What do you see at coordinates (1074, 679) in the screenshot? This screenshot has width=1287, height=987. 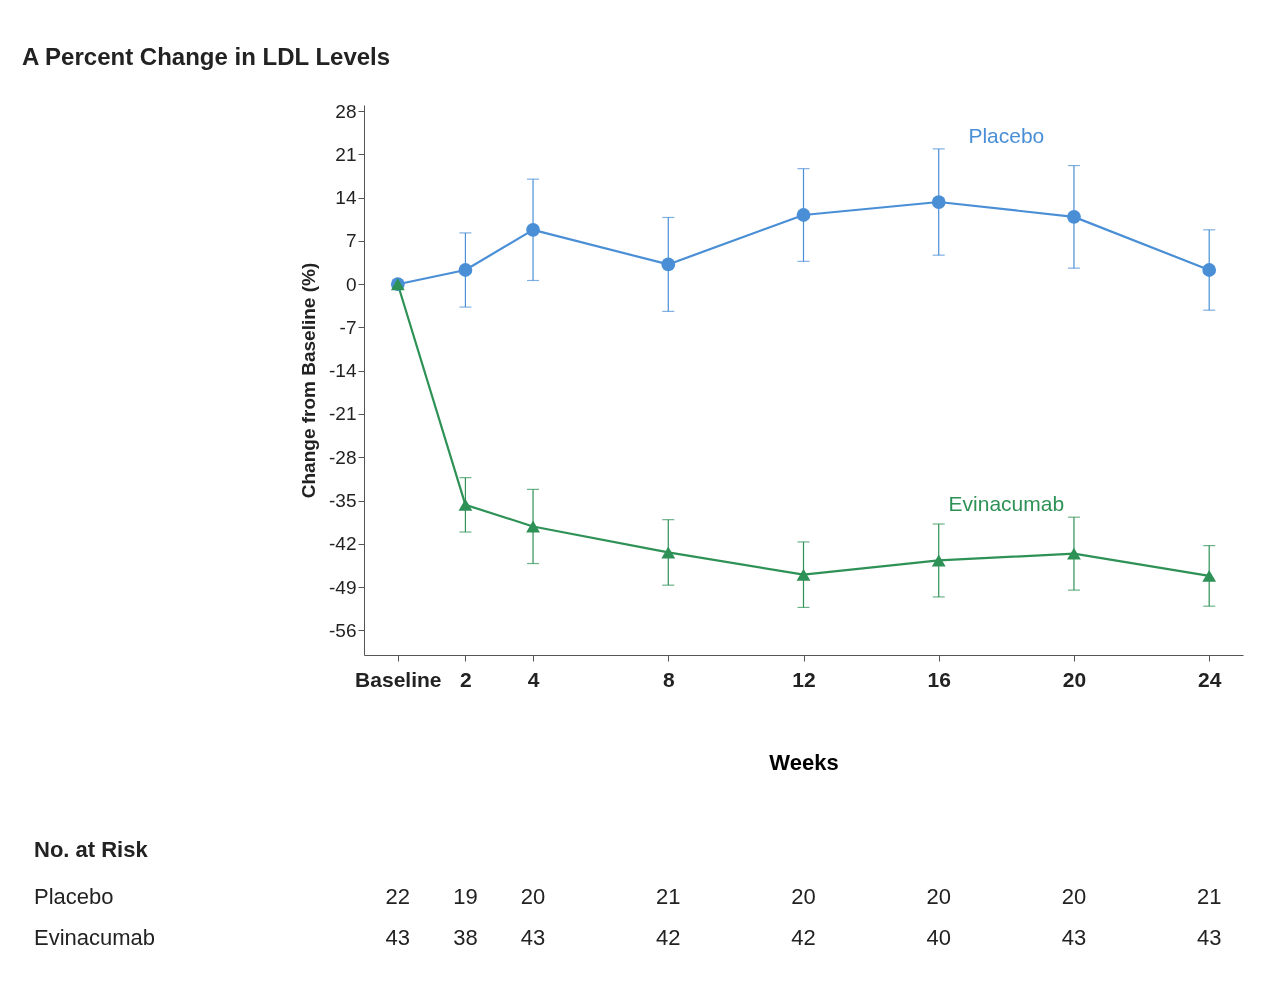 I see `x-tick-label: 20` at bounding box center [1074, 679].